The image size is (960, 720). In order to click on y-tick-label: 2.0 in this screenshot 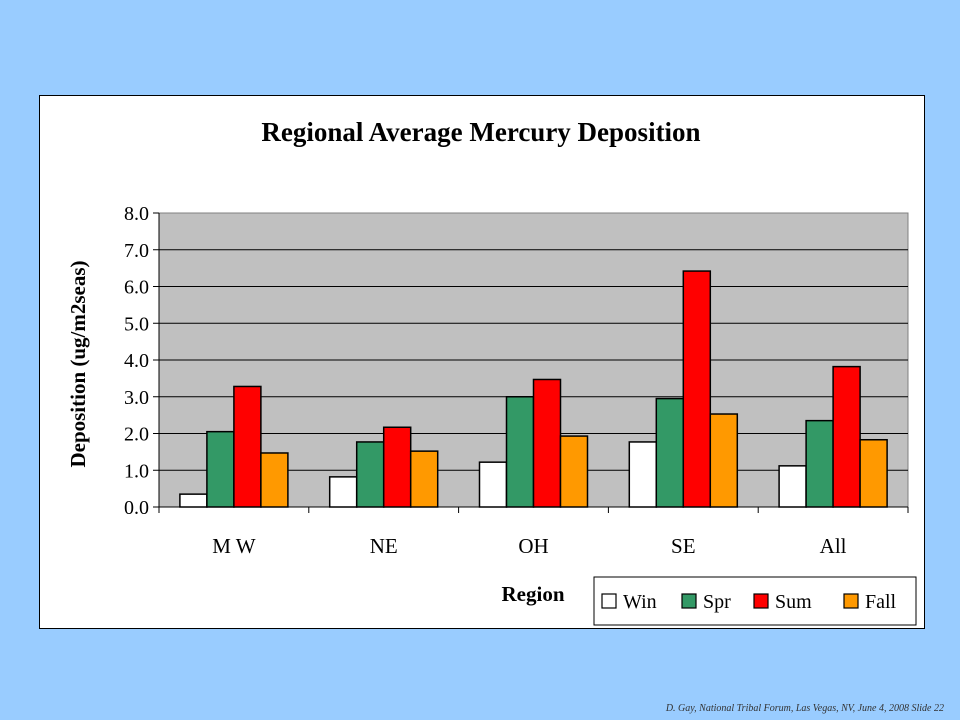, I will do `click(136, 435)`.